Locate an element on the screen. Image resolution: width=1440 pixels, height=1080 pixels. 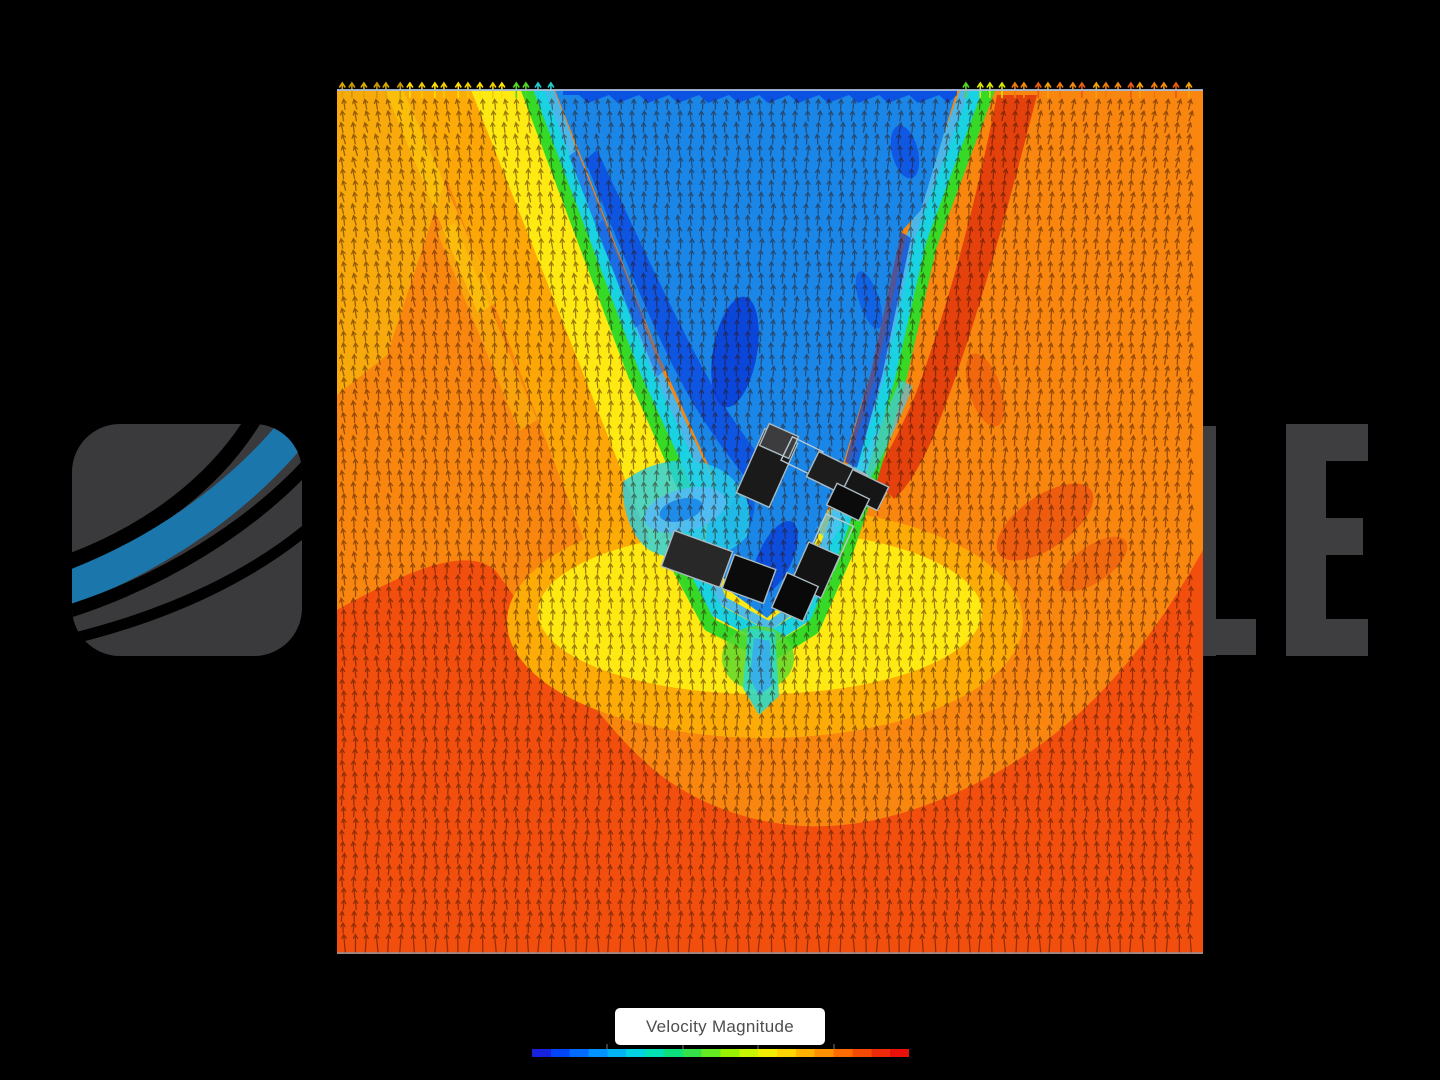
colorbar is located at coordinates (720, 1050).